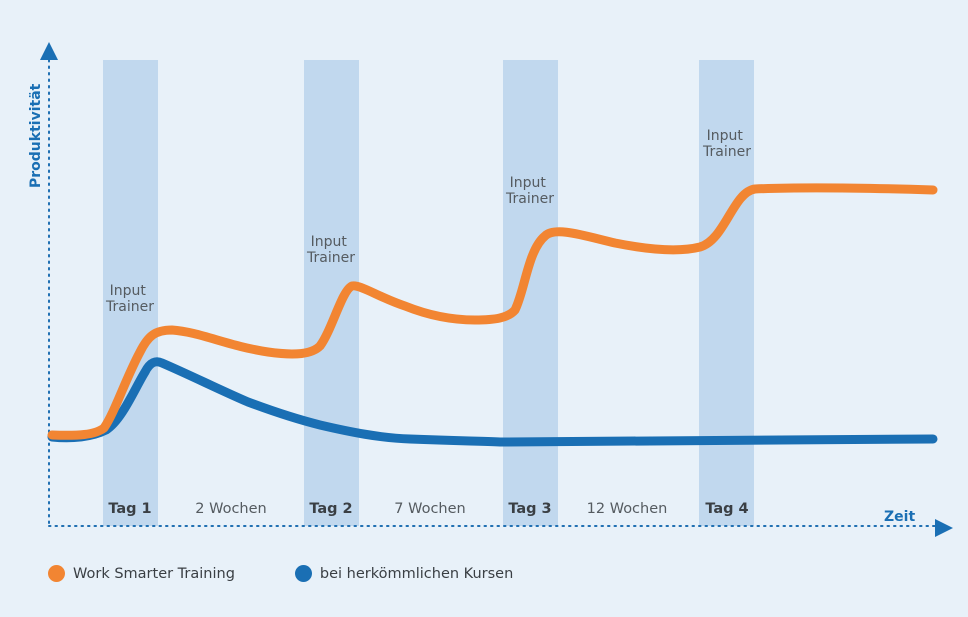 The image size is (968, 617). I want to click on input-trainer-label-4: Input Trainer, so click(726, 144).